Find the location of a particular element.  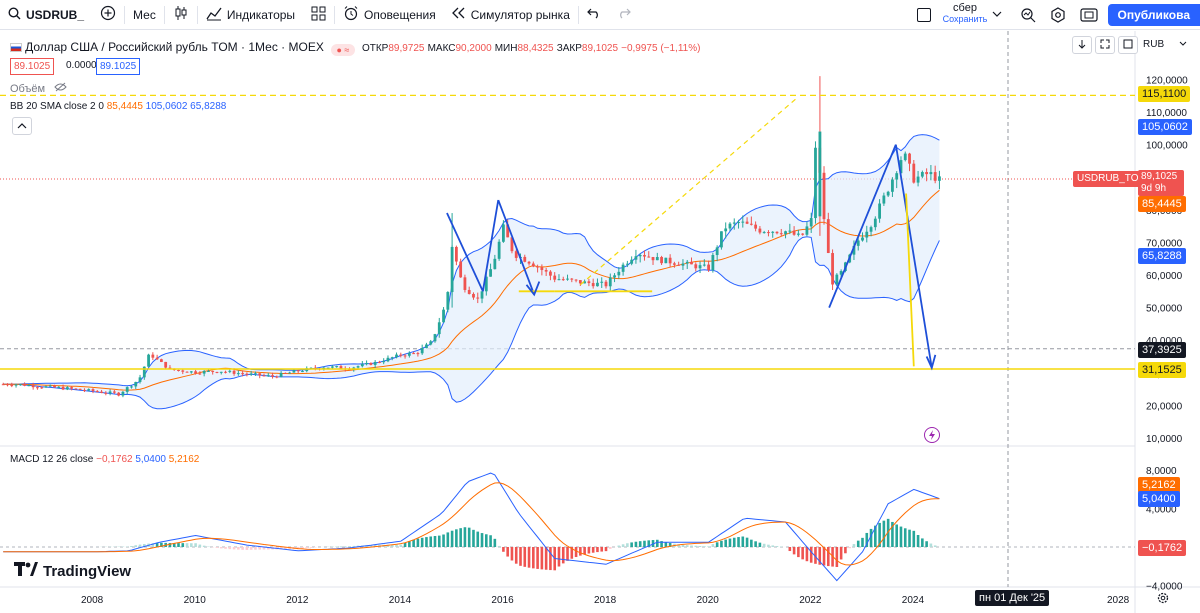

chart-type-button is located at coordinates (181, 15).